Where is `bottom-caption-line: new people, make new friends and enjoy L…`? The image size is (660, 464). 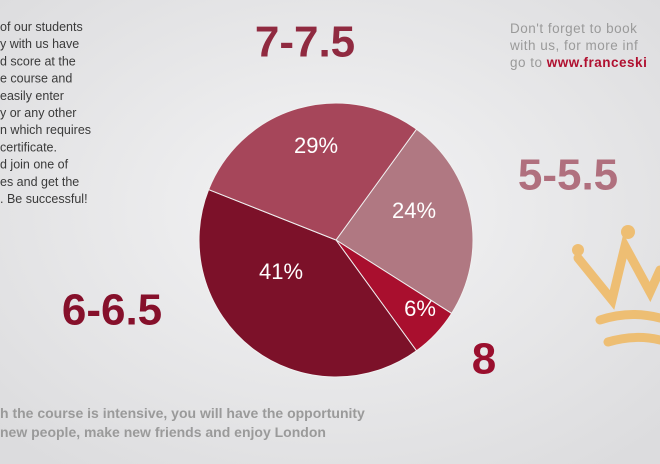 bottom-caption-line: new people, make new friends and enjoy L… is located at coordinates (163, 432).